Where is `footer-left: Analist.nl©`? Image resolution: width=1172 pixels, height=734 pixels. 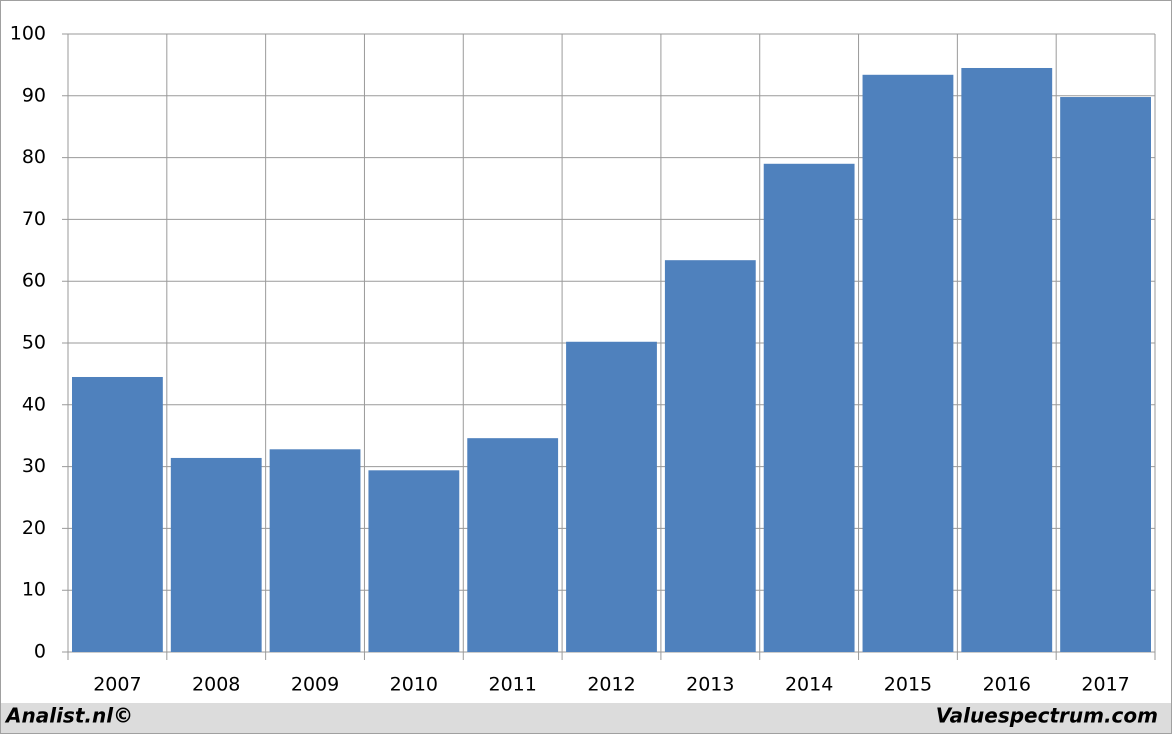 footer-left: Analist.nl© is located at coordinates (68, 716).